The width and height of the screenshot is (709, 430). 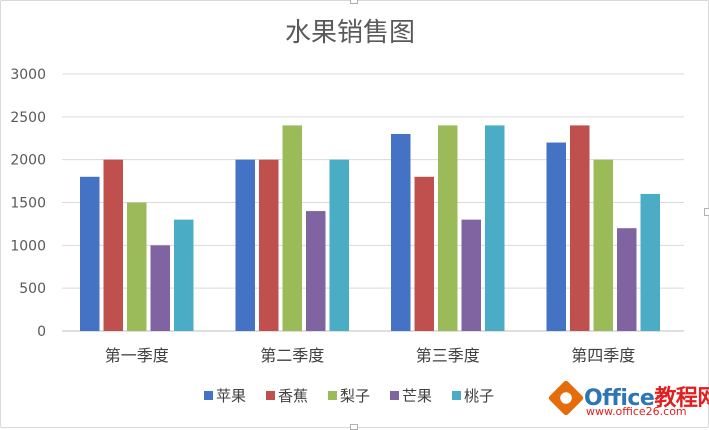 What do you see at coordinates (706, 212) in the screenshot?
I see `resize-handle-right` at bounding box center [706, 212].